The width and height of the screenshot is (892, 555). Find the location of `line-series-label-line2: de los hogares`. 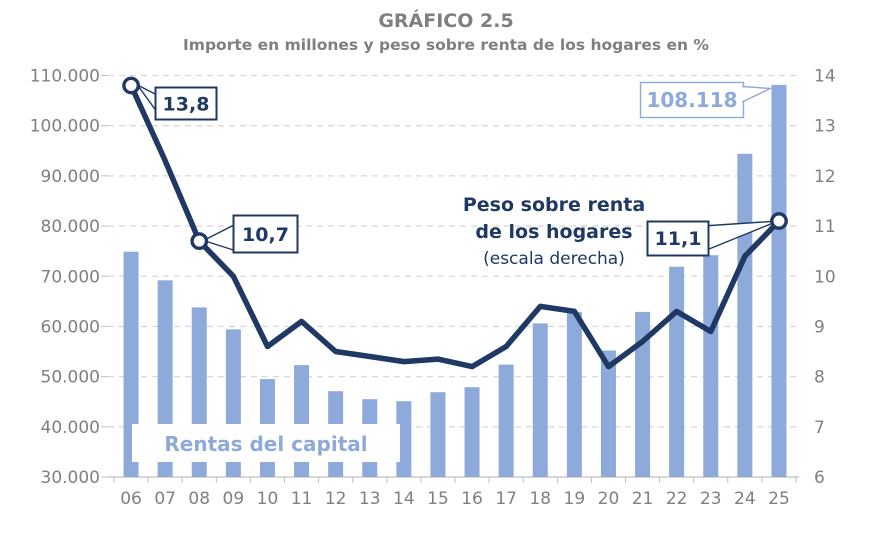

line-series-label-line2: de los hogares is located at coordinates (553, 232).